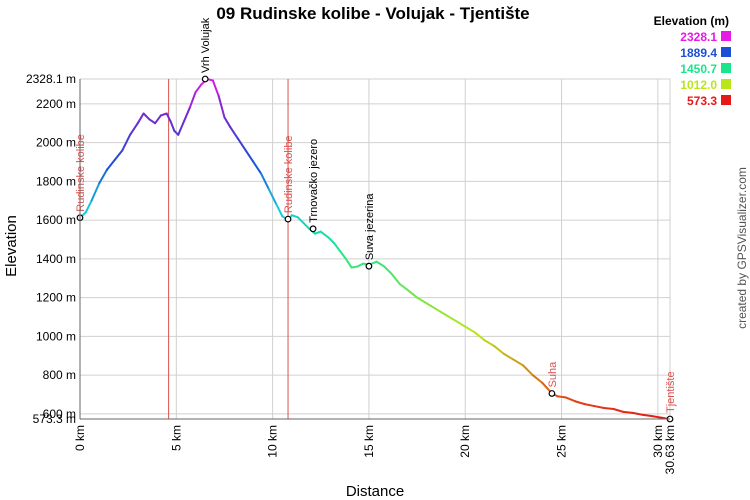  Describe the element at coordinates (658, 441) in the screenshot. I see `x-tick-label: 30 km` at that location.